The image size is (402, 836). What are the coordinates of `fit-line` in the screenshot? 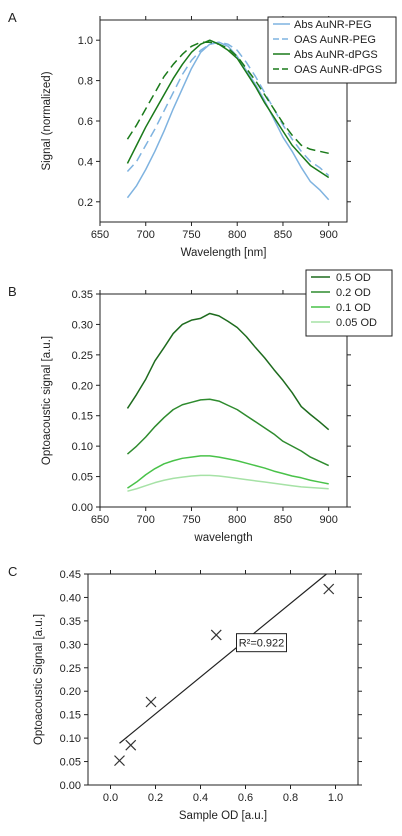 It's located at (223, 658).